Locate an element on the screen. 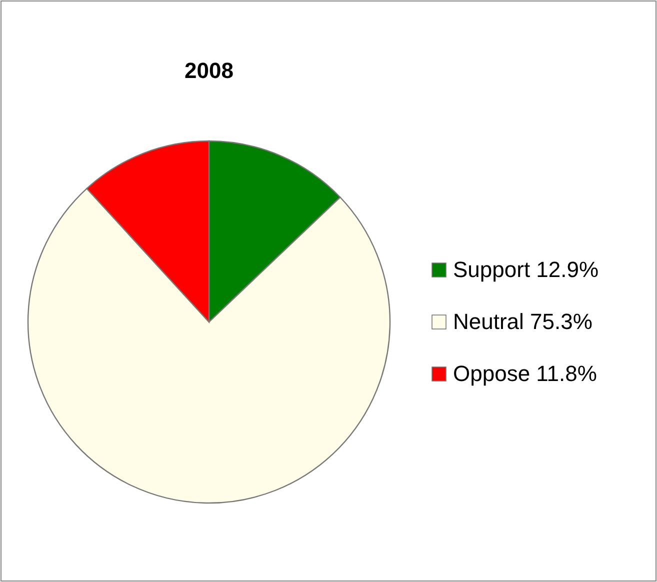  legend-label: Support 12.9% is located at coordinates (526, 269).